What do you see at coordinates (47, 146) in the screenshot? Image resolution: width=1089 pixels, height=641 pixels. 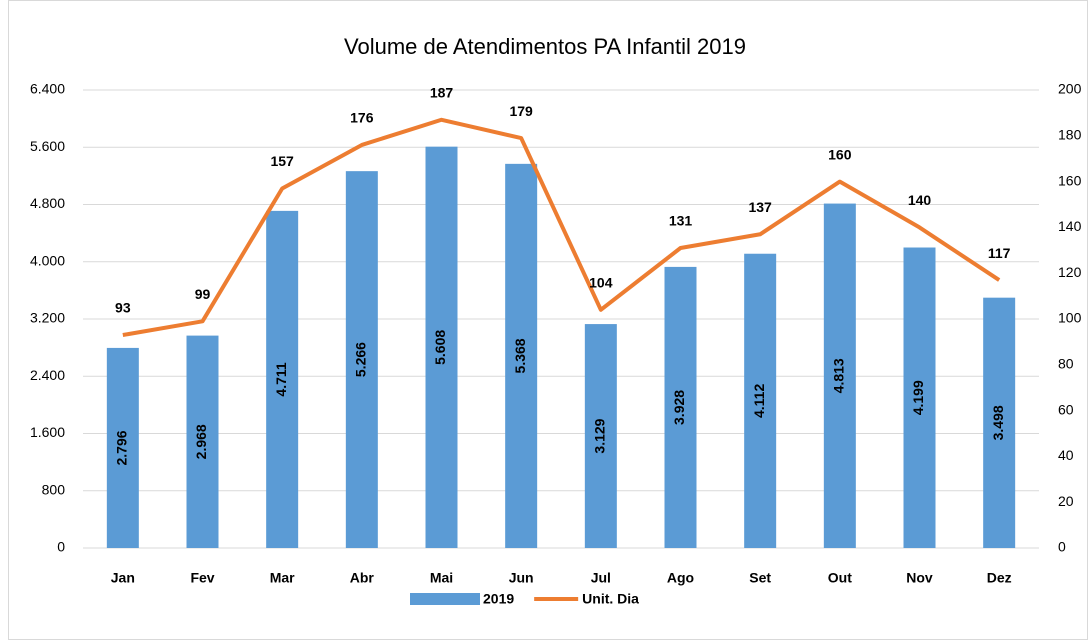 I see `y-tick-label: 5.600` at bounding box center [47, 146].